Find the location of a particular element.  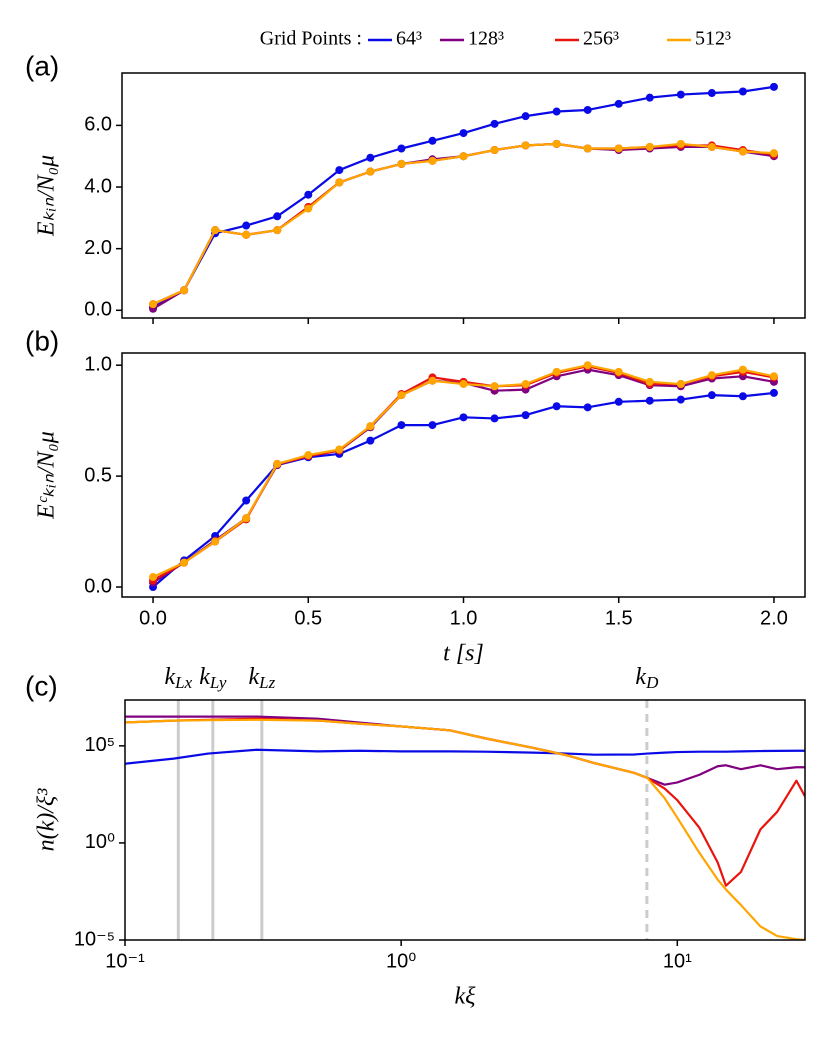

annotation-subscript: D is located at coordinates (652, 682).